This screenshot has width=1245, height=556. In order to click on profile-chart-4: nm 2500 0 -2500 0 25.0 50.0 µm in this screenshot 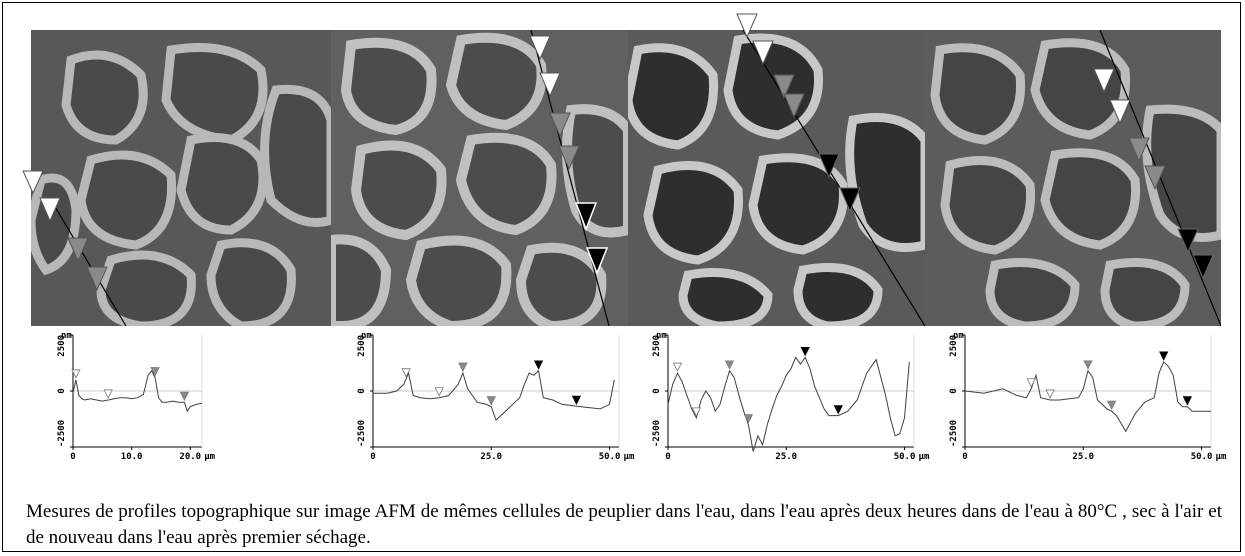, I will do `click(1076, 396)`.